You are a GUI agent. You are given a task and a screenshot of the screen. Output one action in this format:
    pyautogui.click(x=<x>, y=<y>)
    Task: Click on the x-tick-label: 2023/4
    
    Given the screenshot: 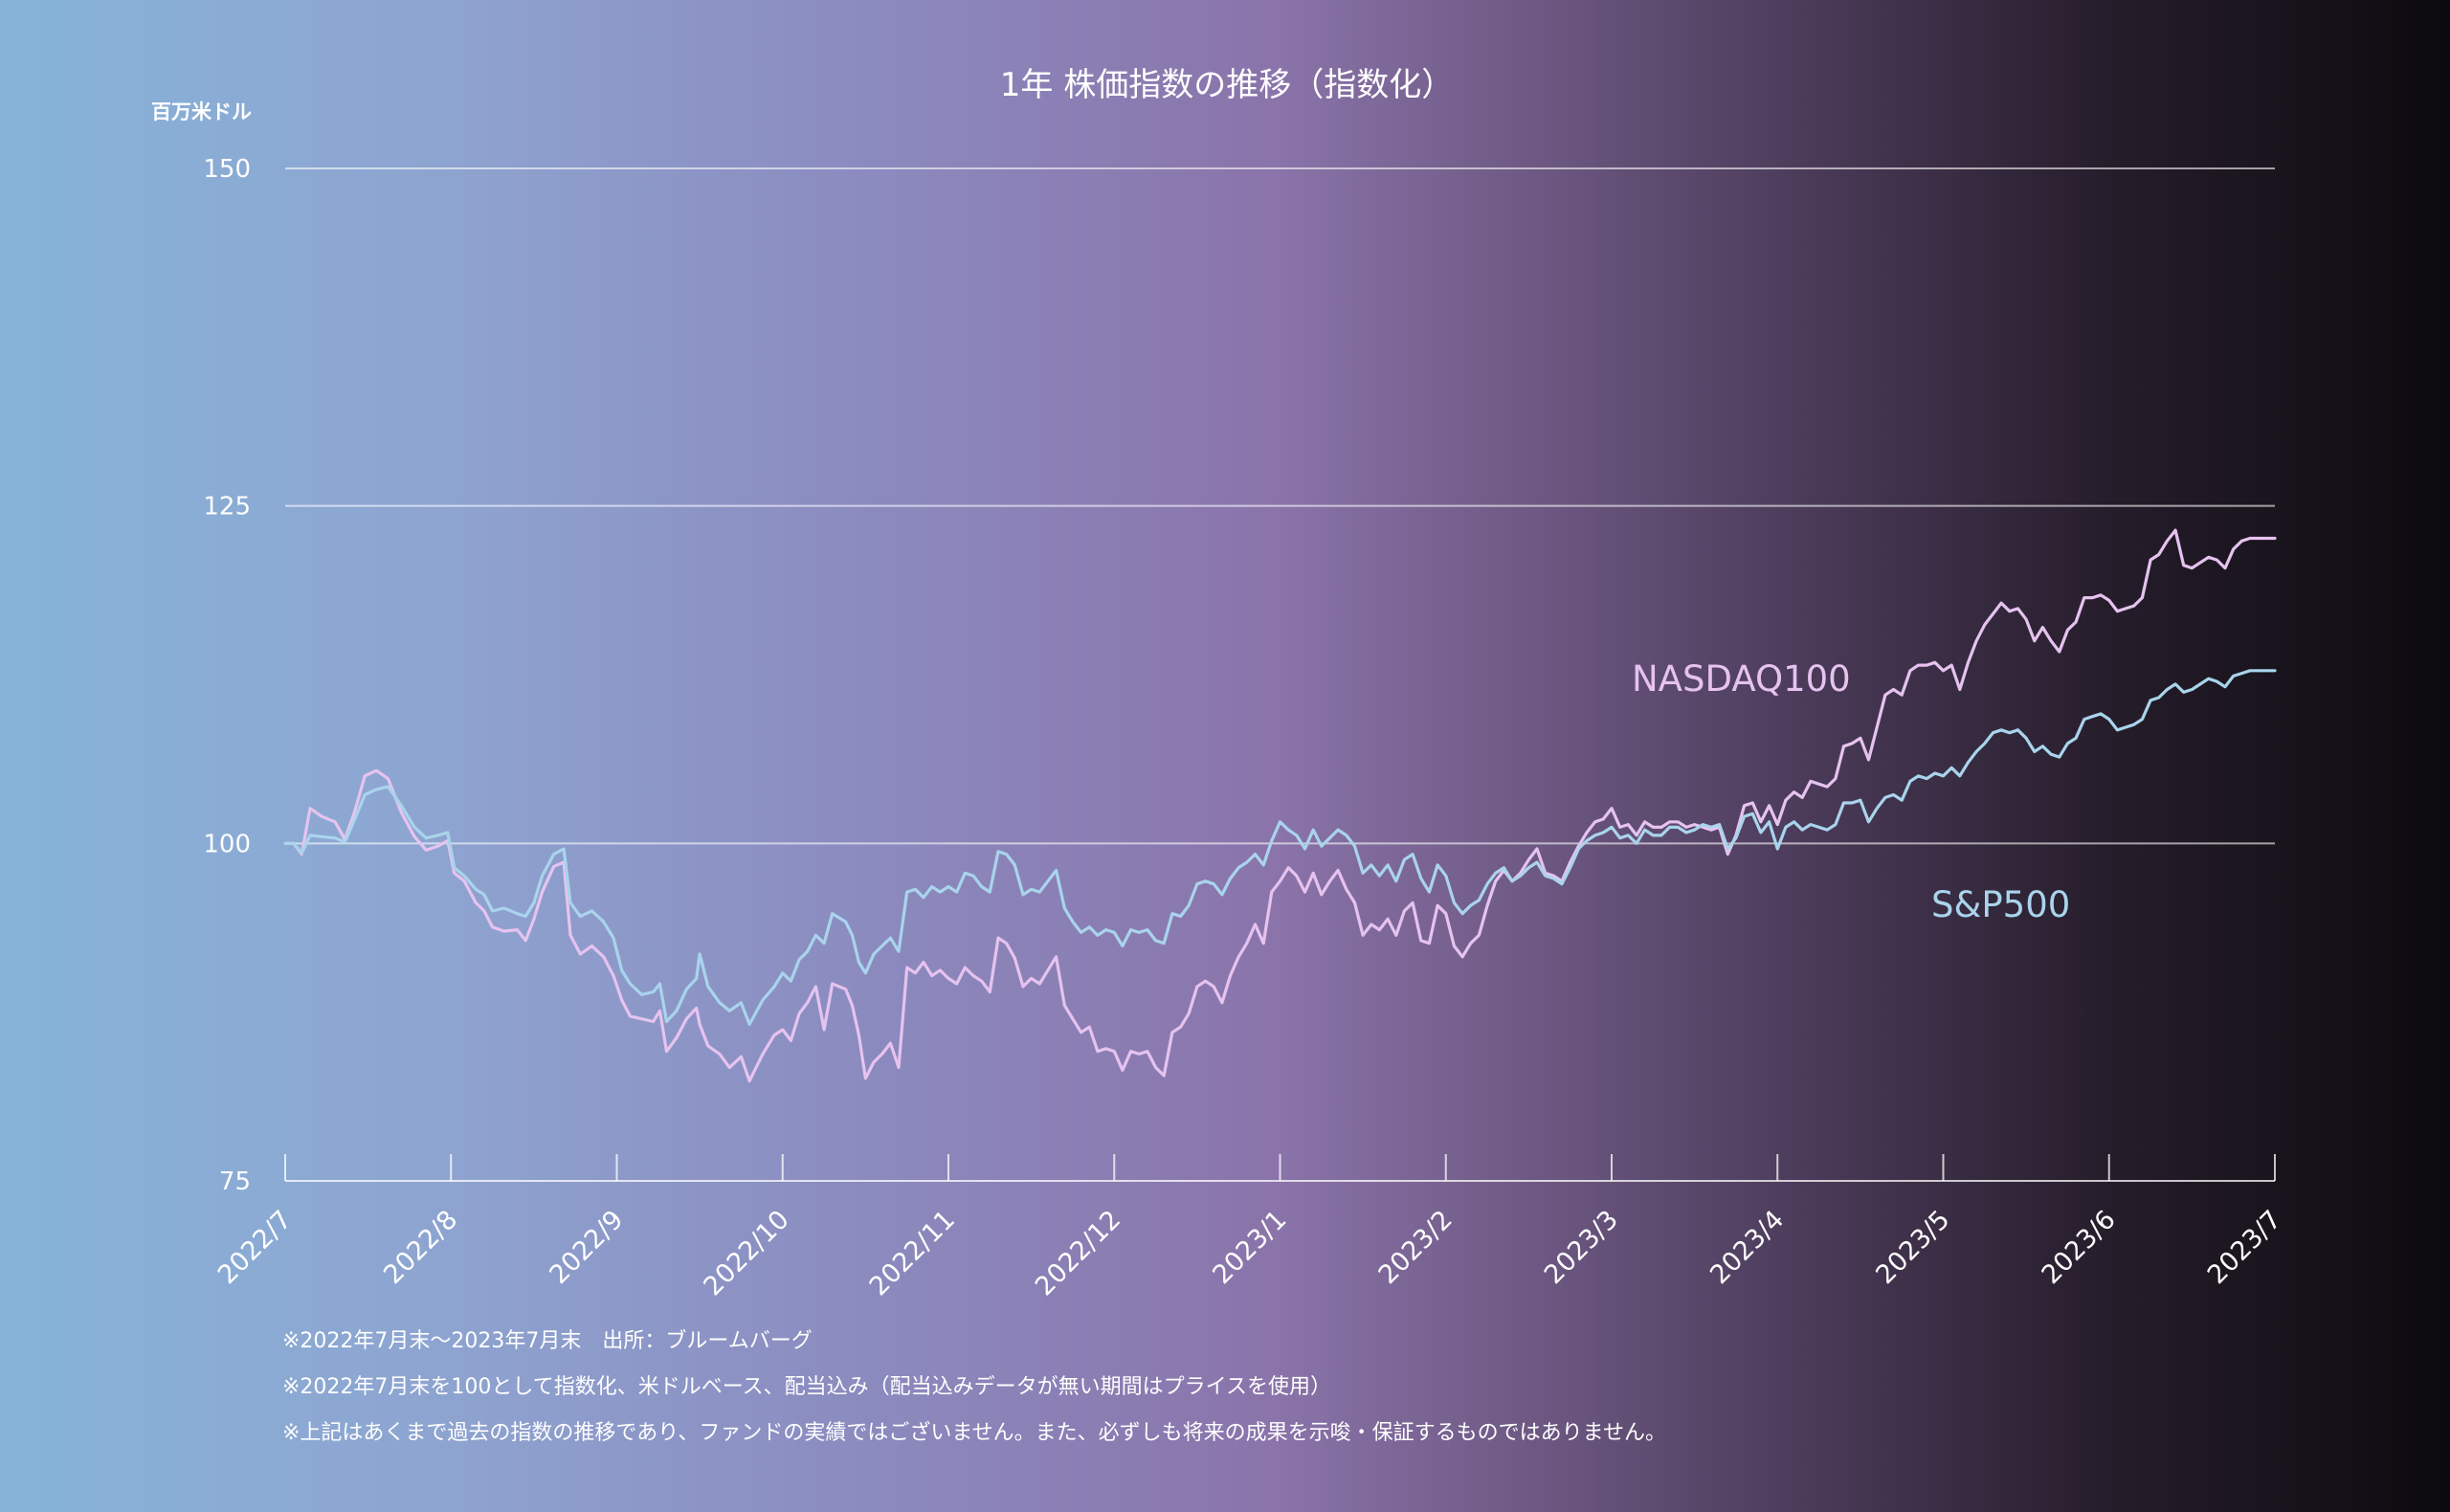 What is the action you would take?
    pyautogui.click(x=1747, y=1247)
    